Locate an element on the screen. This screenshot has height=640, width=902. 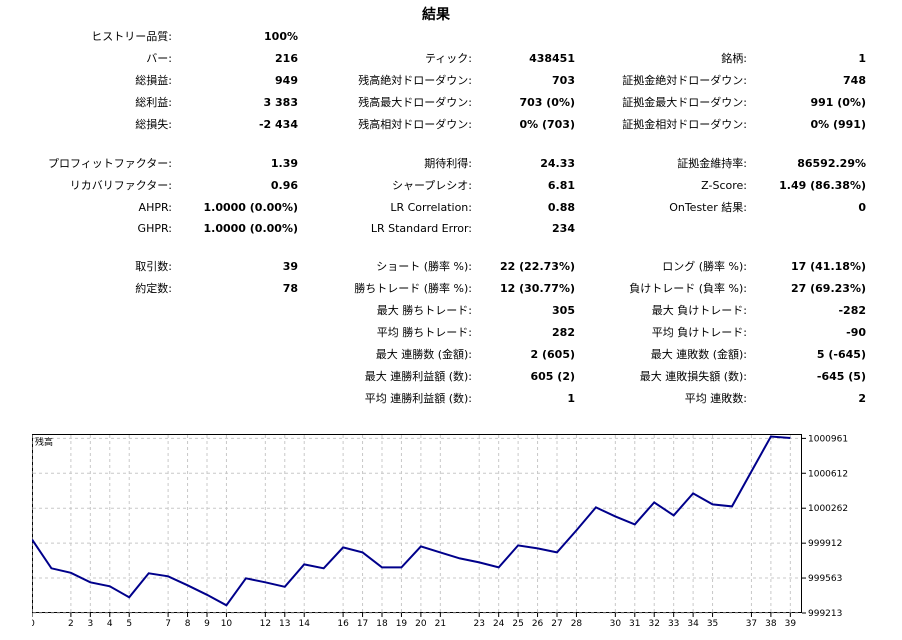
stat-label: ヒストリー品質: is located at coordinates (131, 36).